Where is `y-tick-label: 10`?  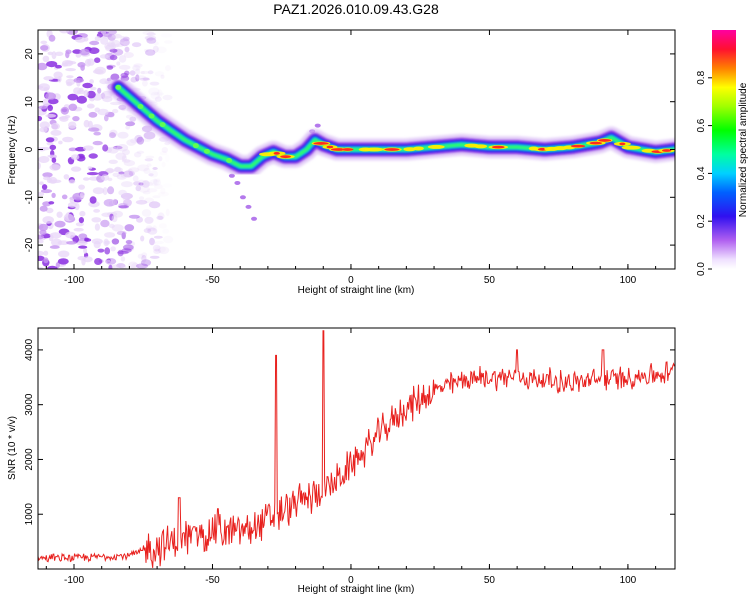
y-tick-label: 10 is located at coordinates (29, 102).